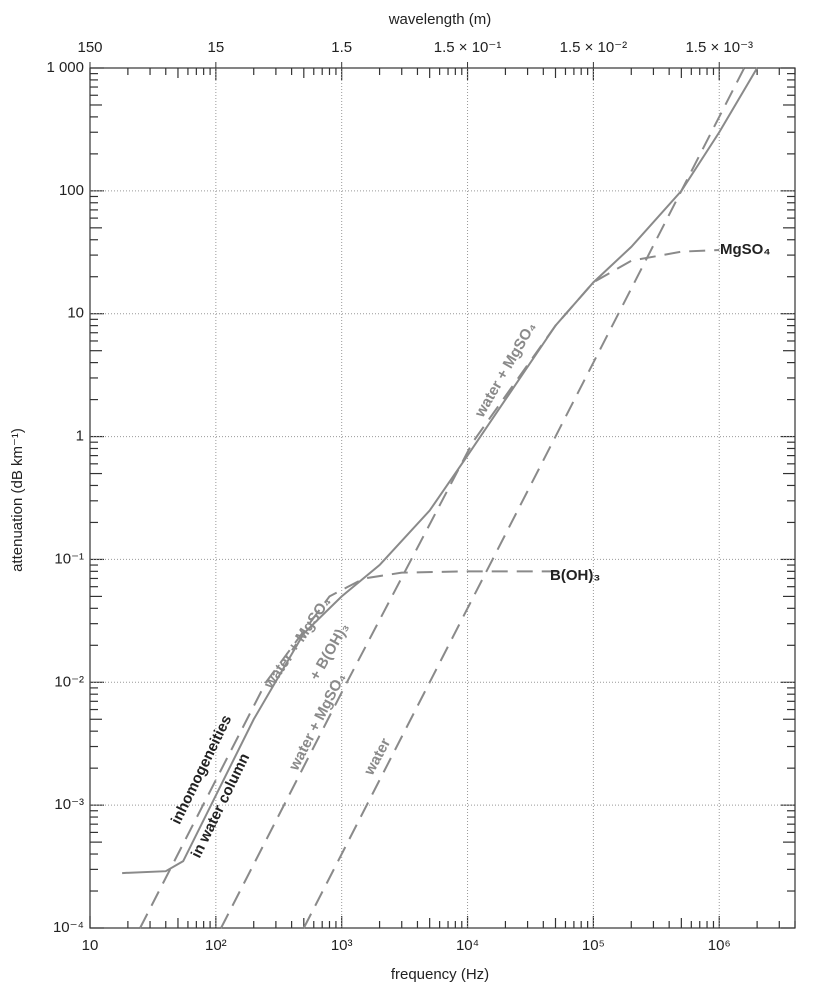  I want to click on y-tick-label: 100, so click(71, 190).